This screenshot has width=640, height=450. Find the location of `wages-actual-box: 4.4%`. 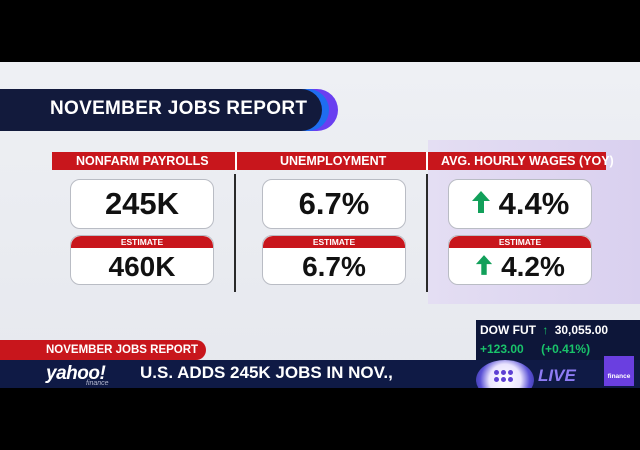

wages-actual-box: 4.4% is located at coordinates (520, 204).